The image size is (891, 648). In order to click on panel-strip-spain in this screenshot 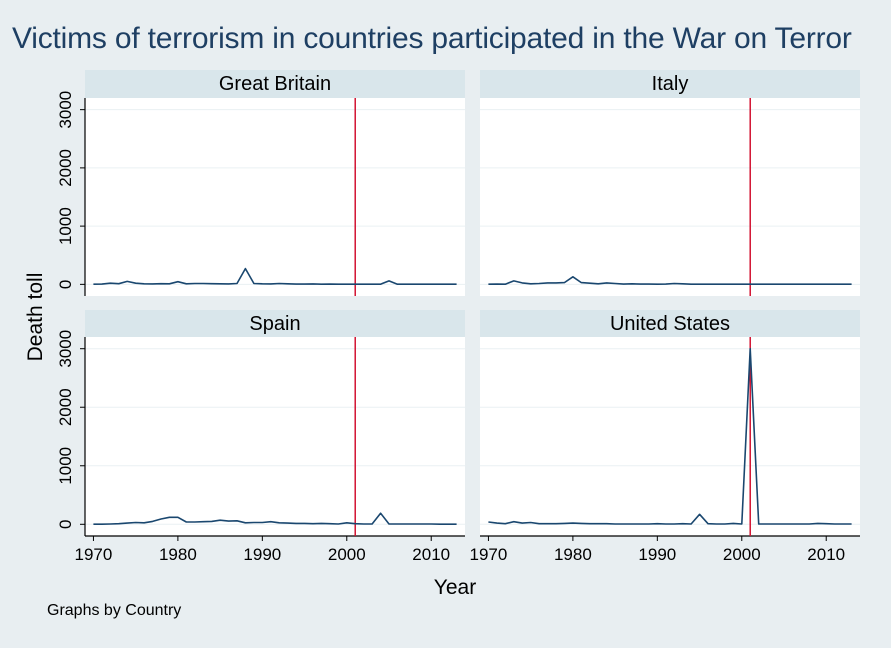, I will do `click(275, 323)`.